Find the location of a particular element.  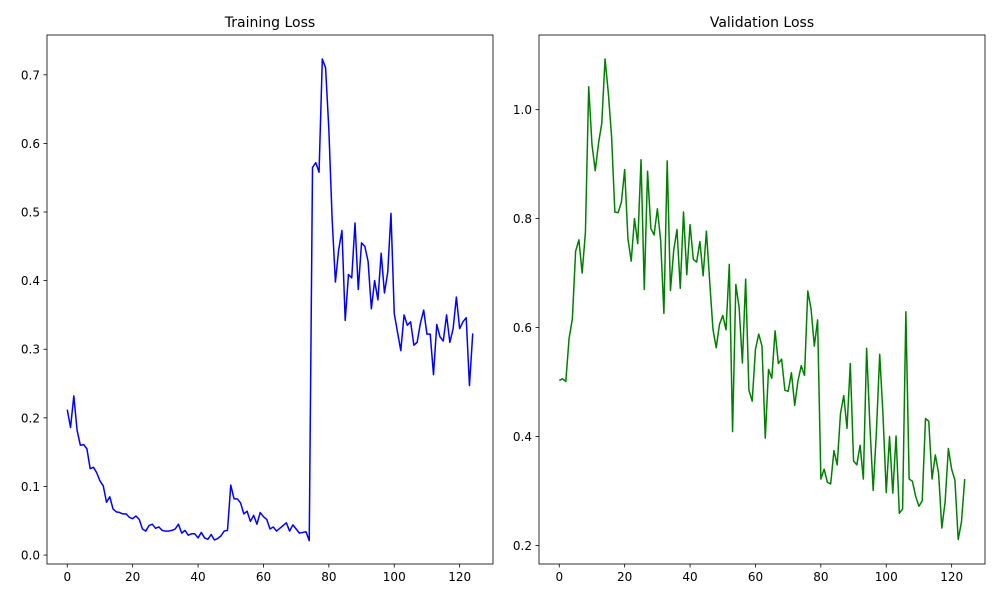

validation-loss-x-tick-label: 100 is located at coordinates (886, 577).